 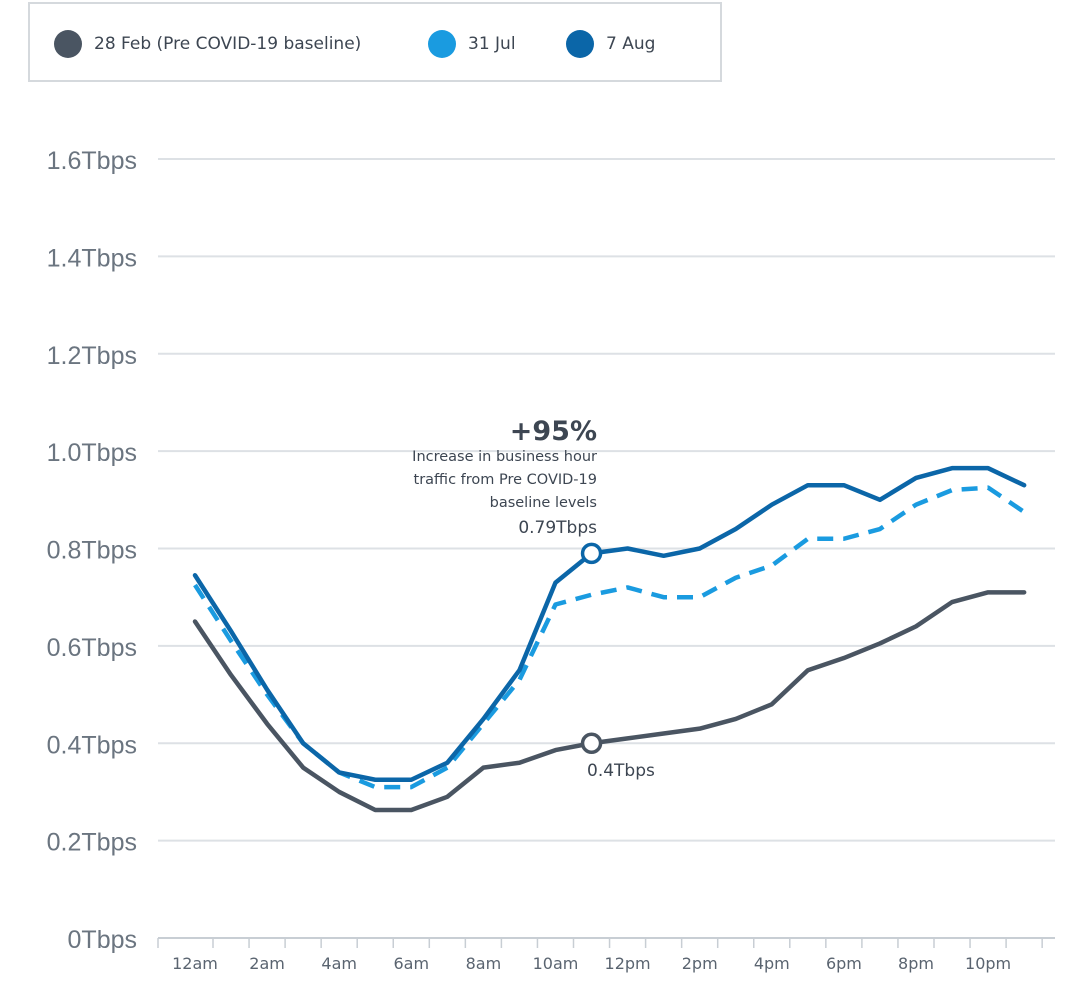 What do you see at coordinates (543, 503) in the screenshot?
I see `annotation-text: baseline levels` at bounding box center [543, 503].